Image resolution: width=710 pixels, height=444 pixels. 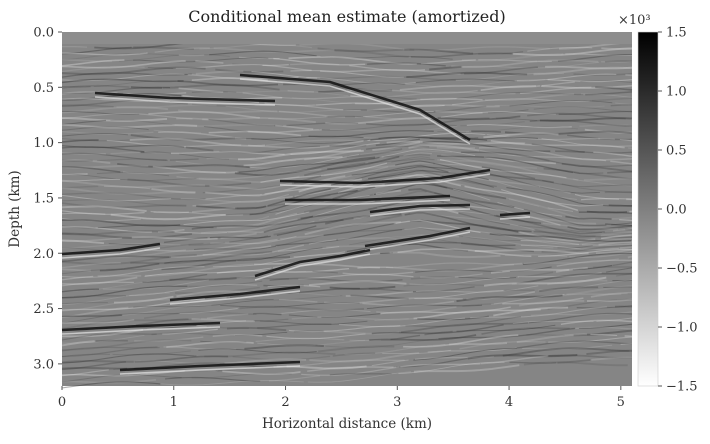 What do you see at coordinates (621, 402) in the screenshot?
I see `x-tick-label: 5` at bounding box center [621, 402].